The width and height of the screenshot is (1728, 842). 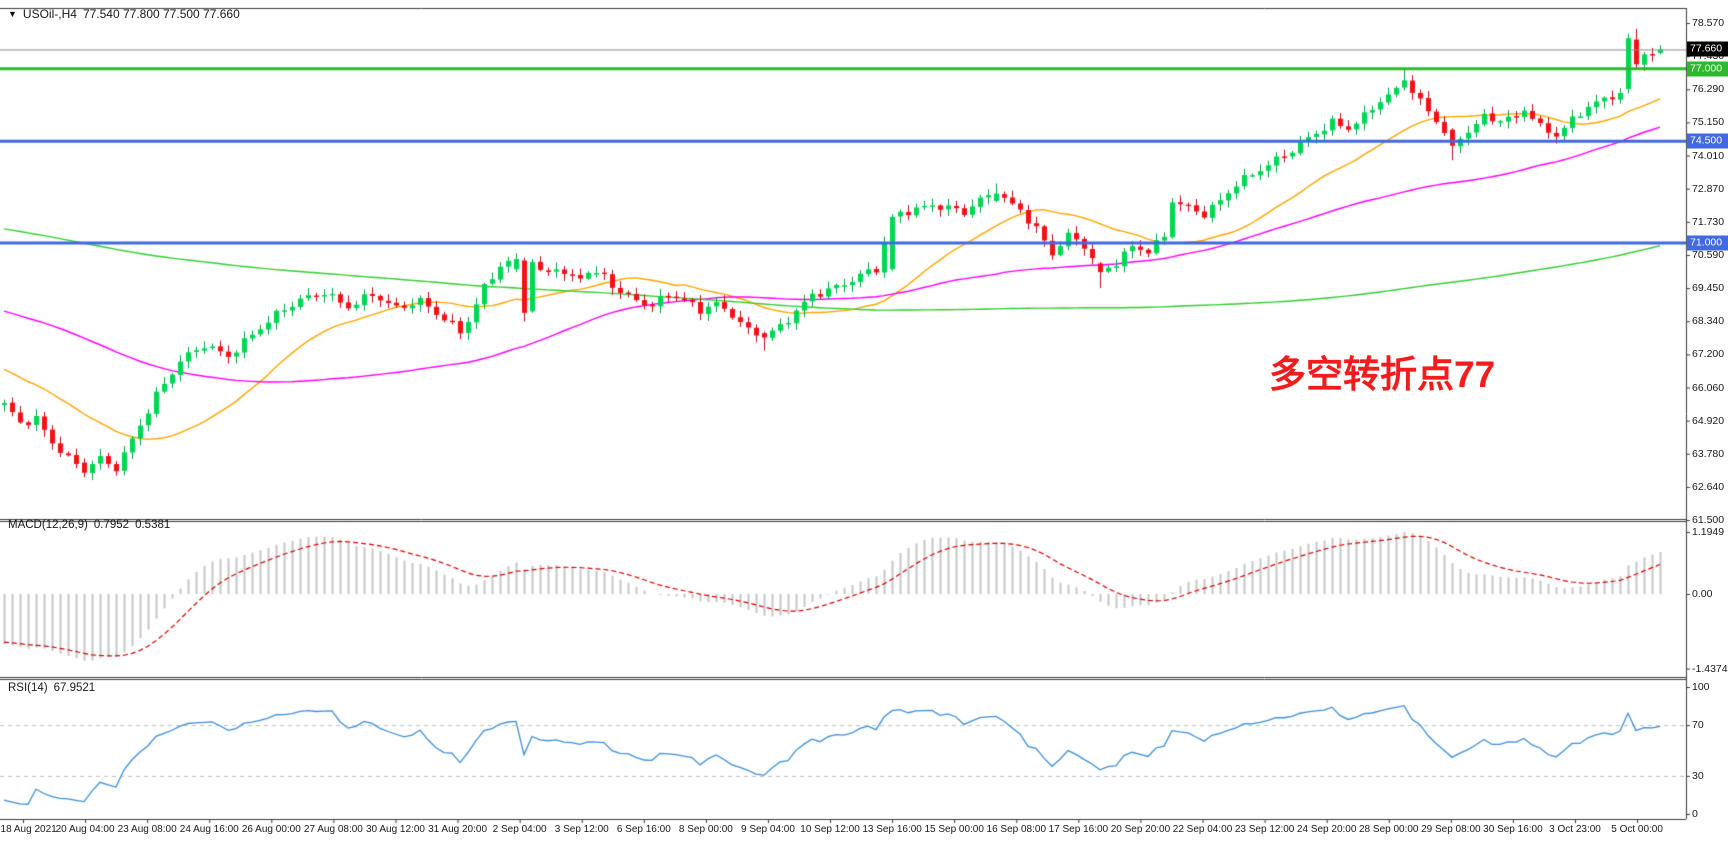 I want to click on date-axis-label: 18 Aug 2021, so click(x=28, y=829).